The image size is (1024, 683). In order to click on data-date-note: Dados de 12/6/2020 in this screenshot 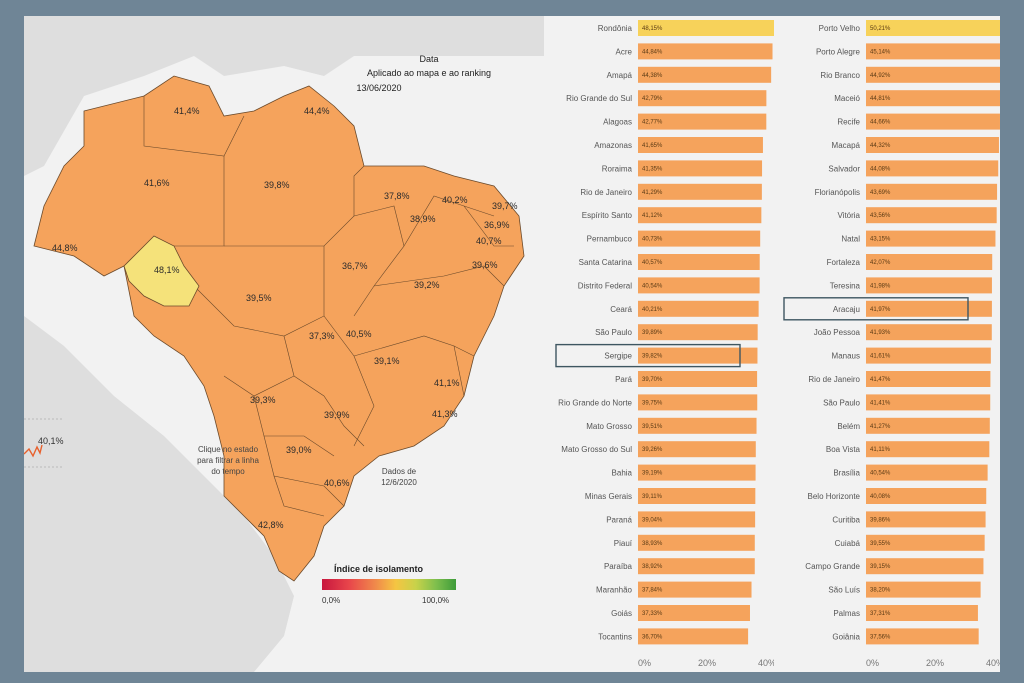, I will do `click(399, 477)`.